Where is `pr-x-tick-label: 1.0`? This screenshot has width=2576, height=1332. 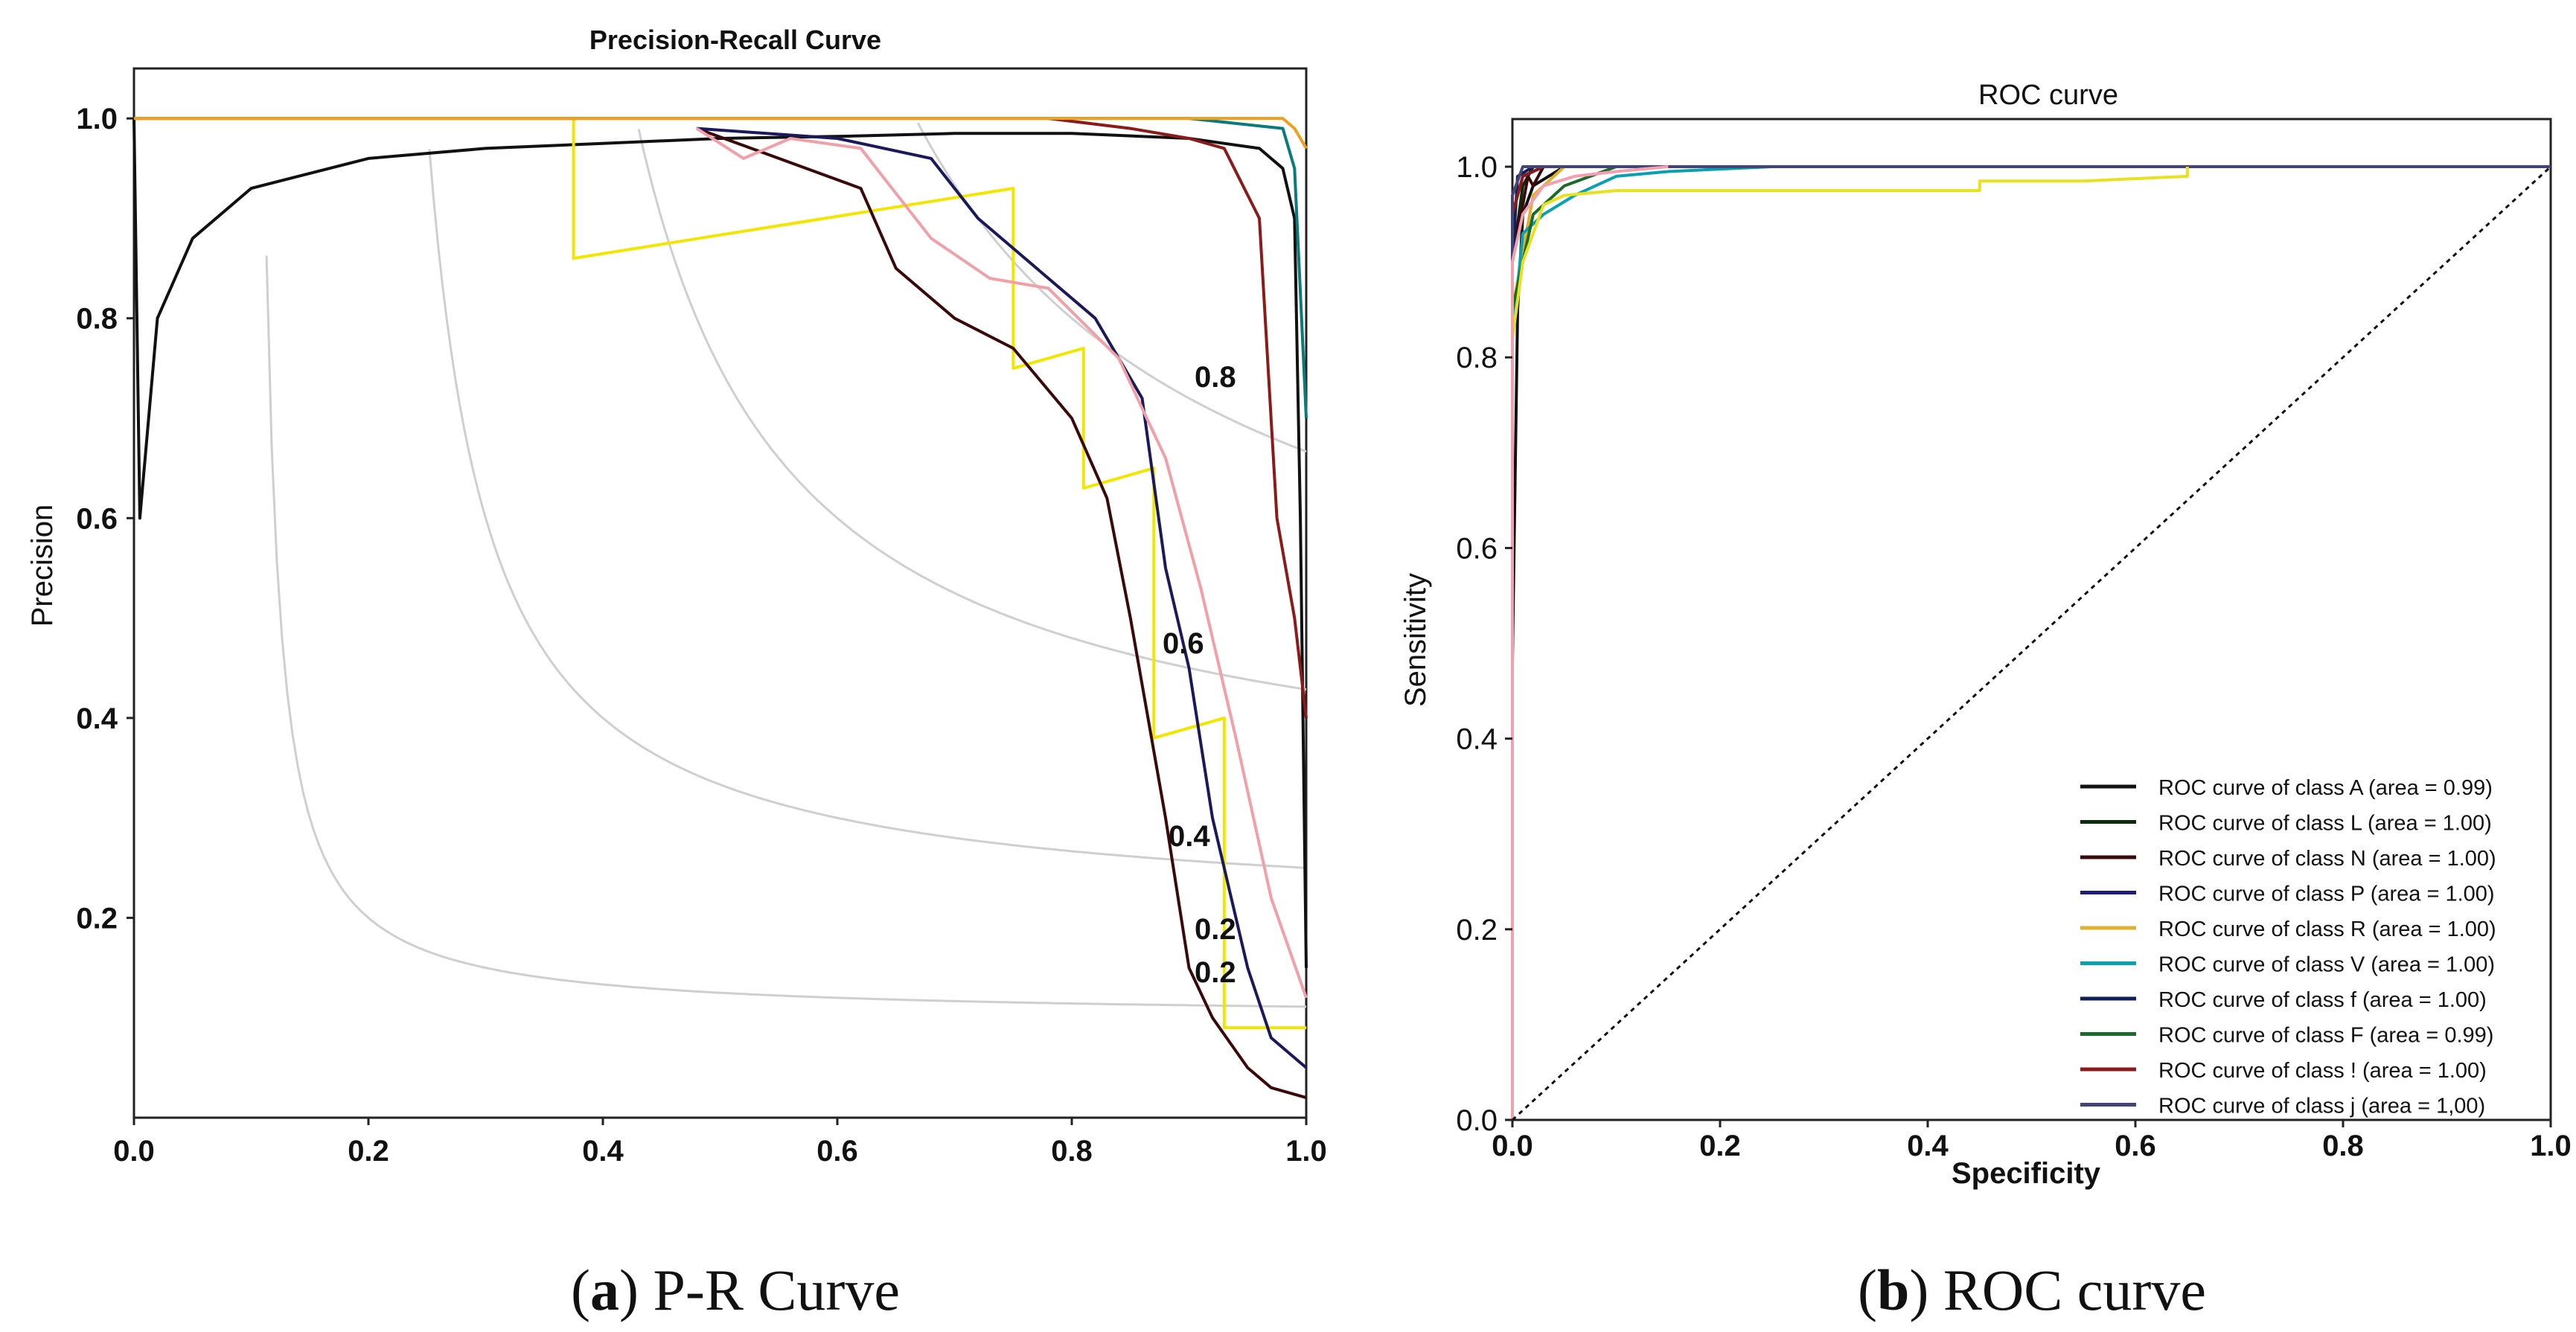
pr-x-tick-label: 1.0 is located at coordinates (1306, 1151).